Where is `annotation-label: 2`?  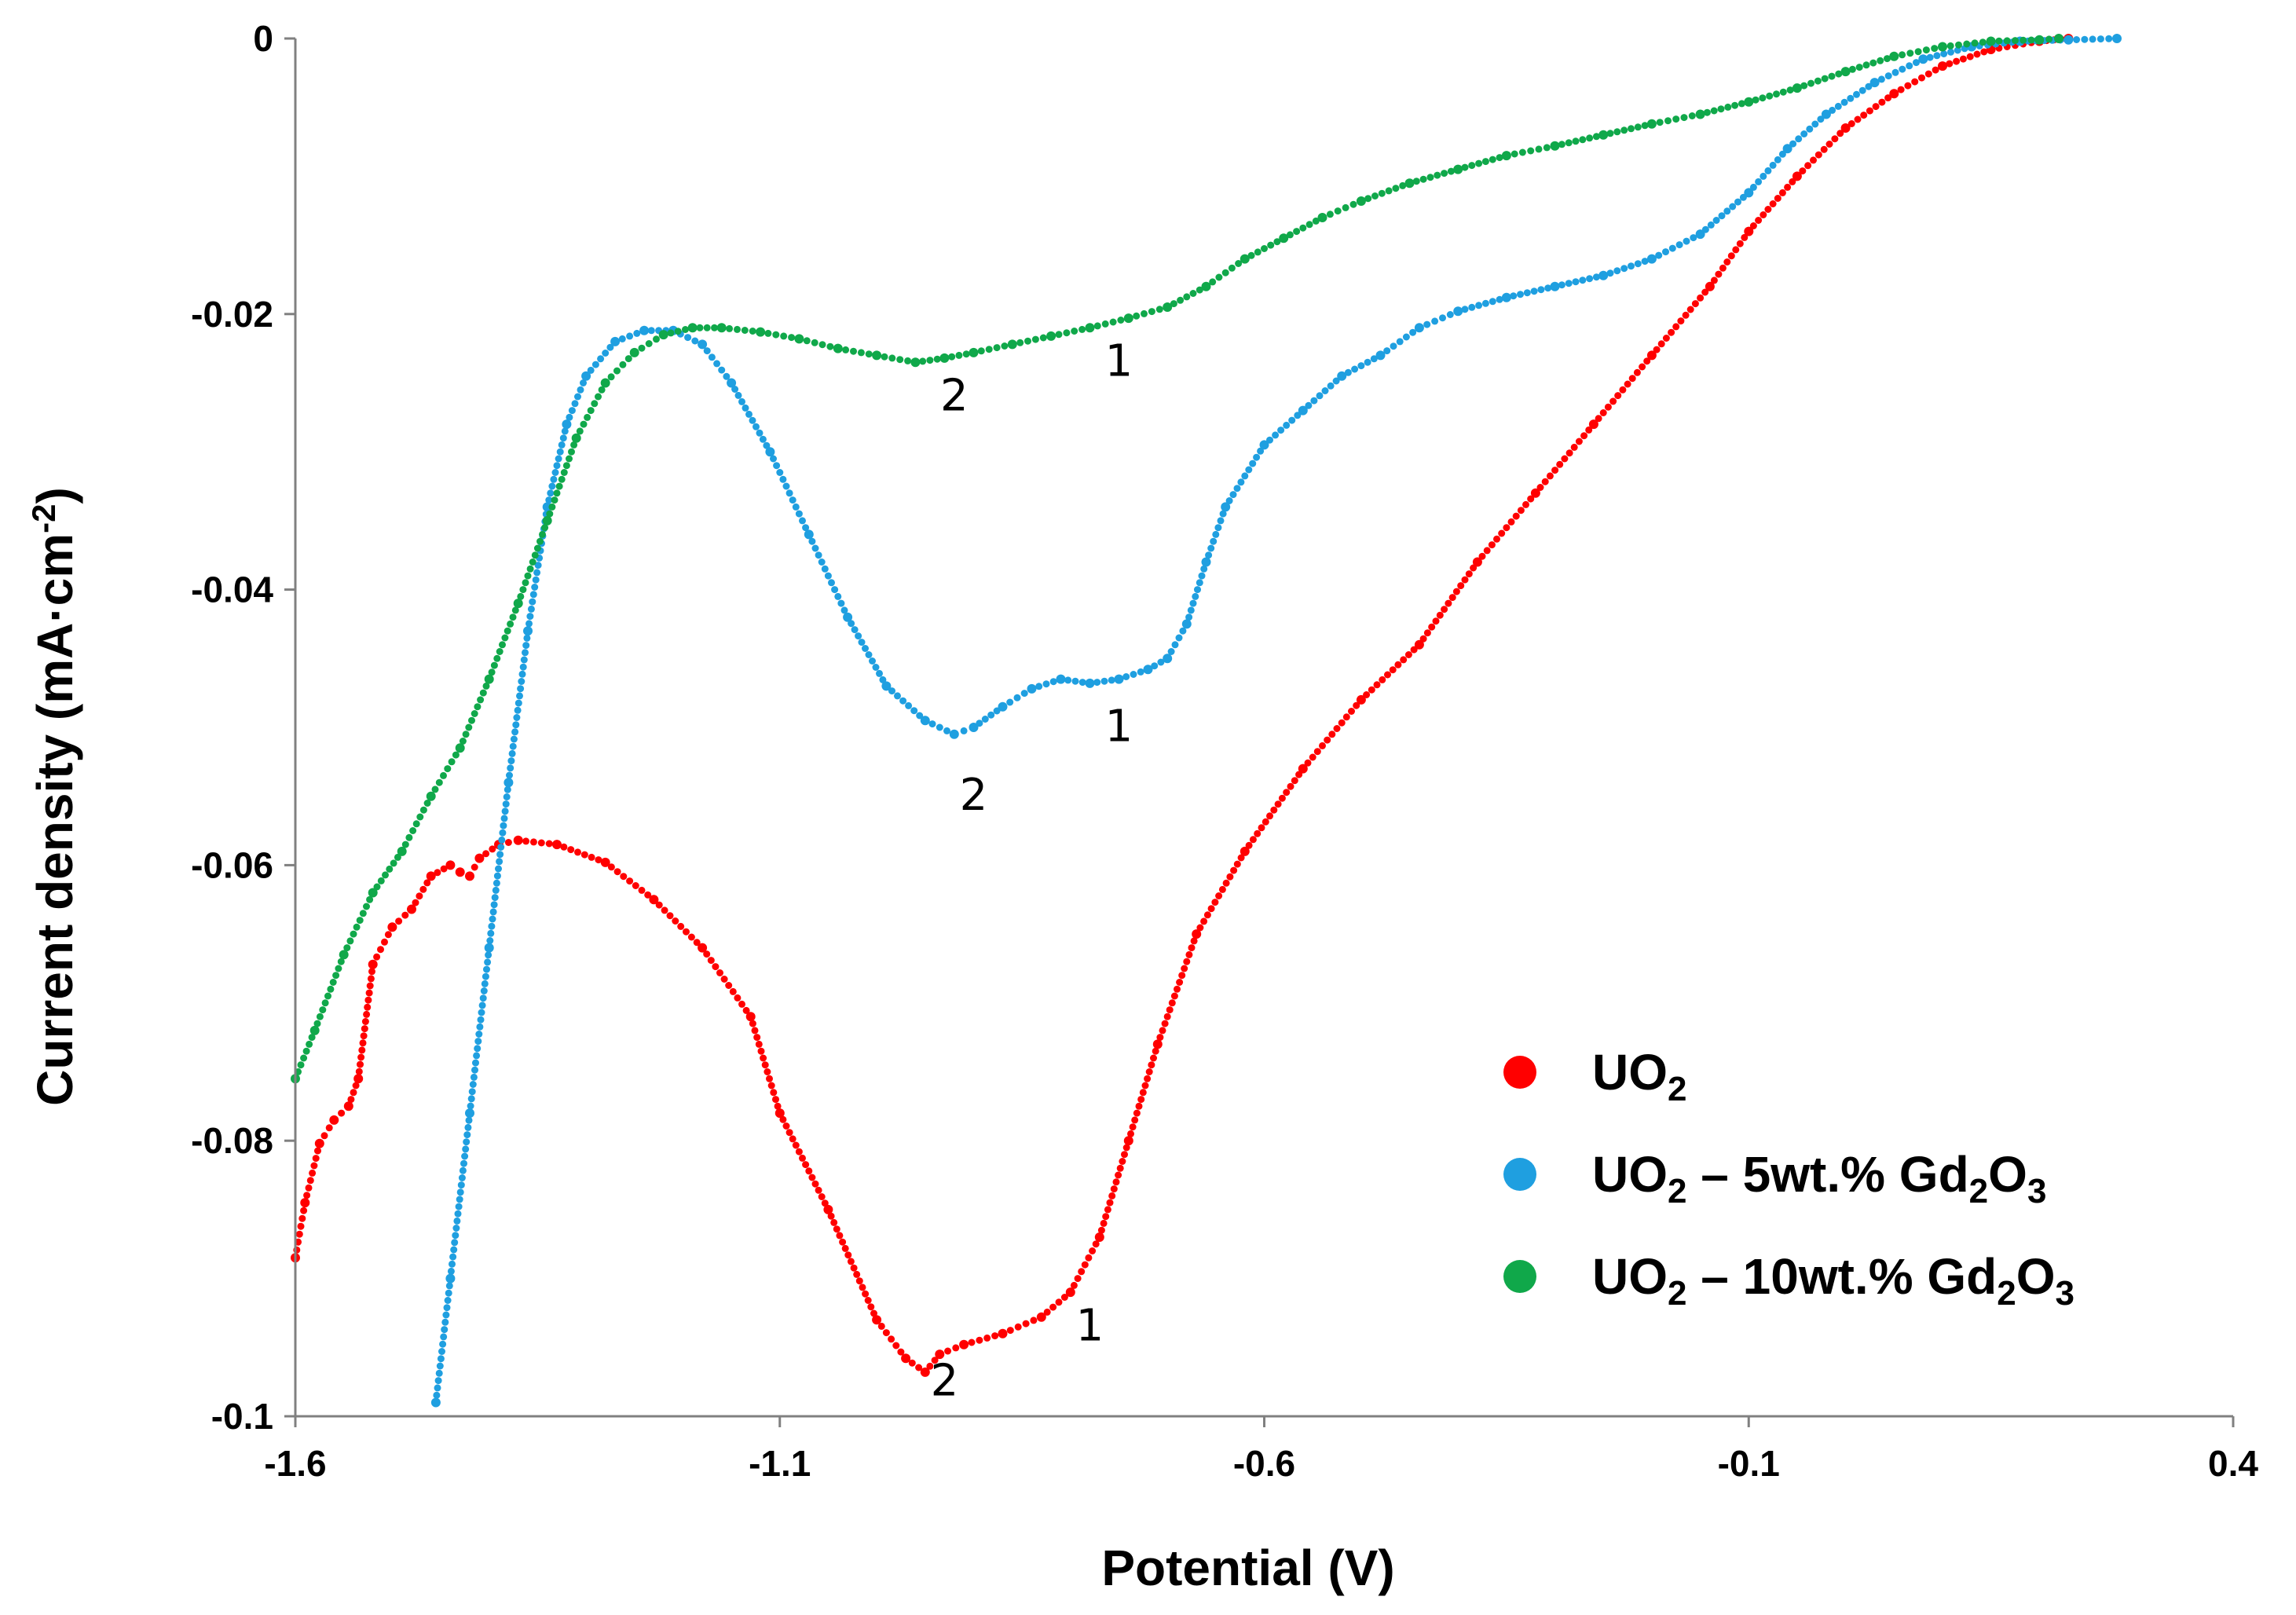 annotation-label: 2 is located at coordinates (974, 795).